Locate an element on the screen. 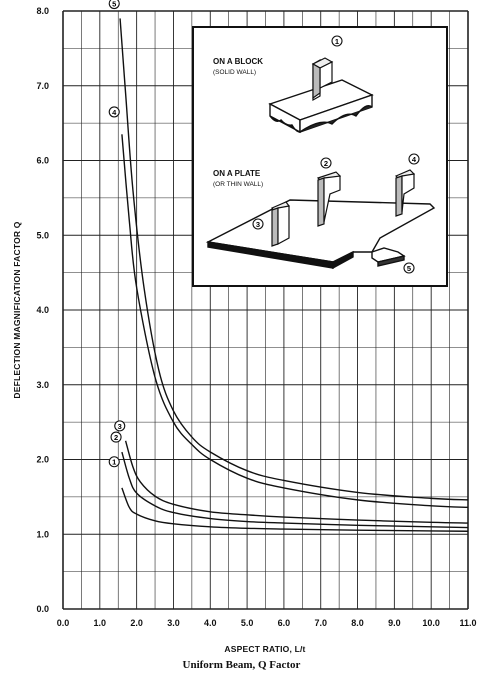 This screenshot has width=483, height=677. y-tick-label: 7.0 is located at coordinates (42, 86).